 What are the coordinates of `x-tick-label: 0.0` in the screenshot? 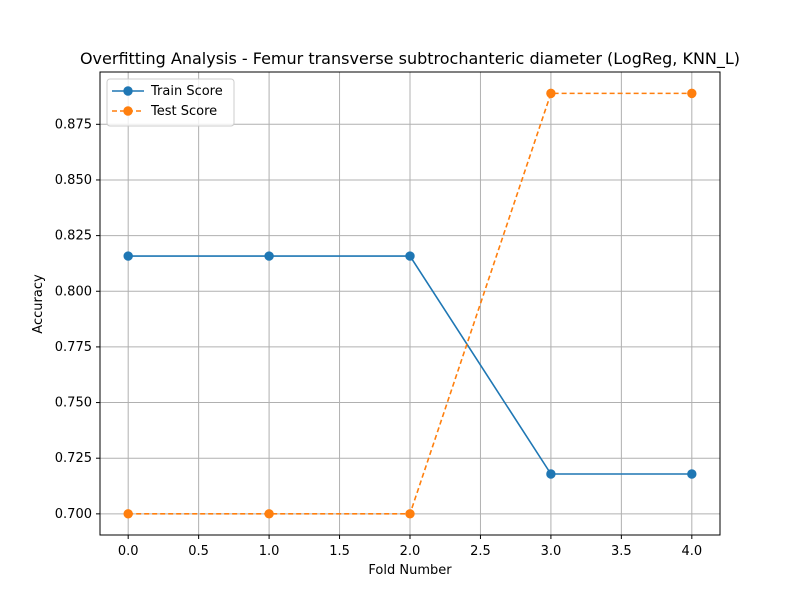 It's located at (128, 551).